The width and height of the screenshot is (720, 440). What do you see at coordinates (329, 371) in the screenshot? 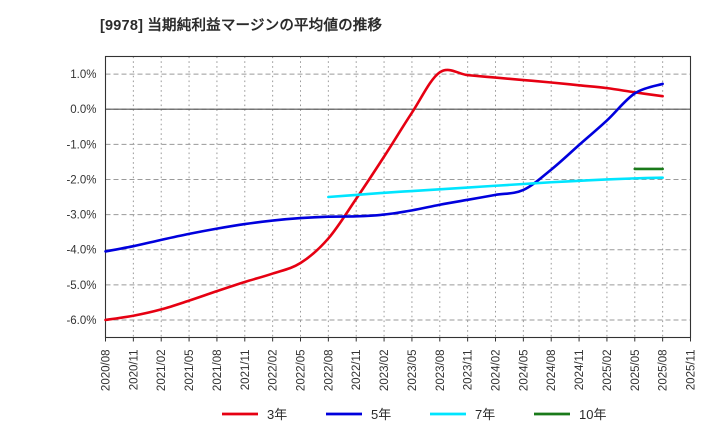
I see `x-axis-tick-label: 2022/08` at bounding box center [329, 371].